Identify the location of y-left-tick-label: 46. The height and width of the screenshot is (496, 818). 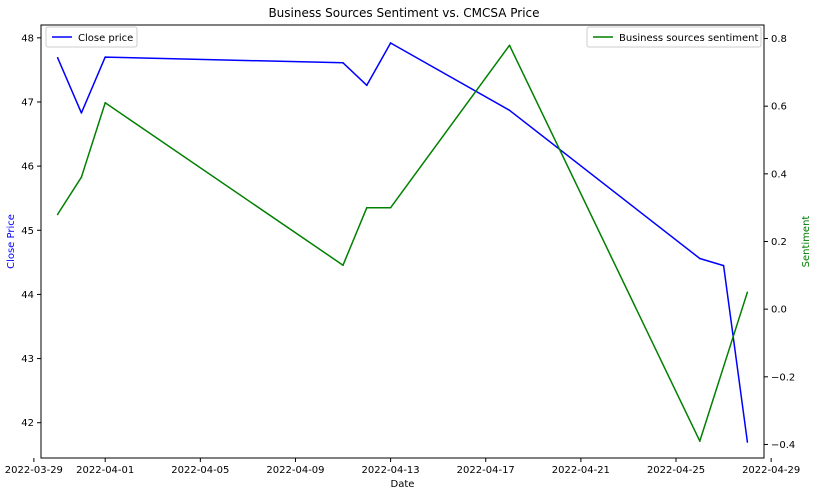
(27, 167).